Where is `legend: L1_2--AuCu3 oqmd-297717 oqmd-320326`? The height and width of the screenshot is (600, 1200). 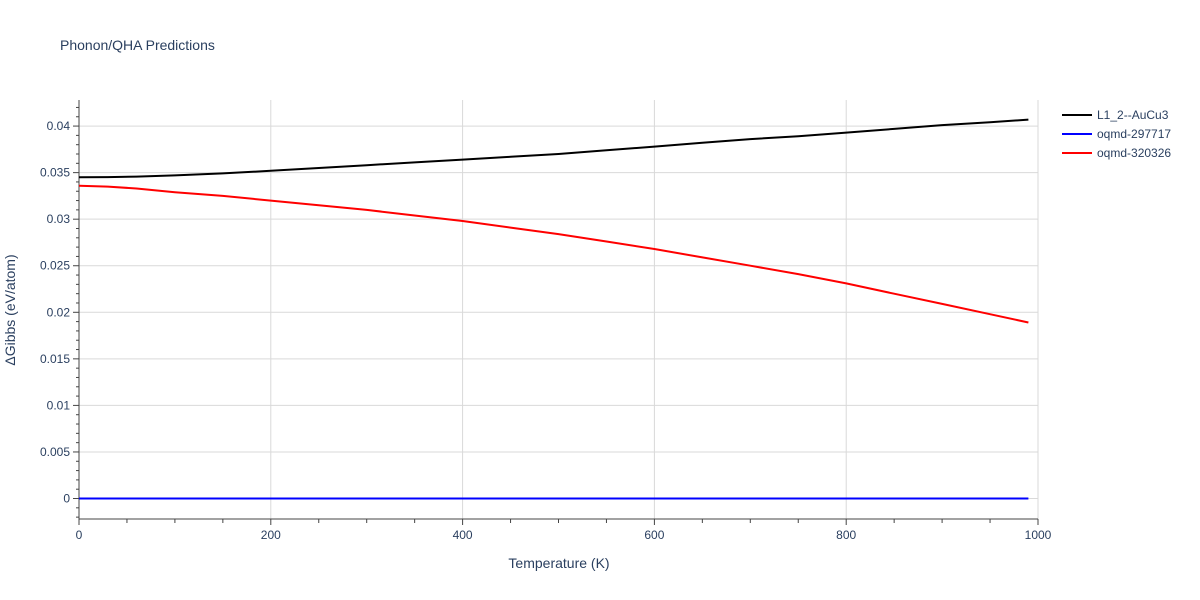
legend: L1_2--AuCu3 oqmd-297717 oqmd-320326 is located at coordinates (1116, 134).